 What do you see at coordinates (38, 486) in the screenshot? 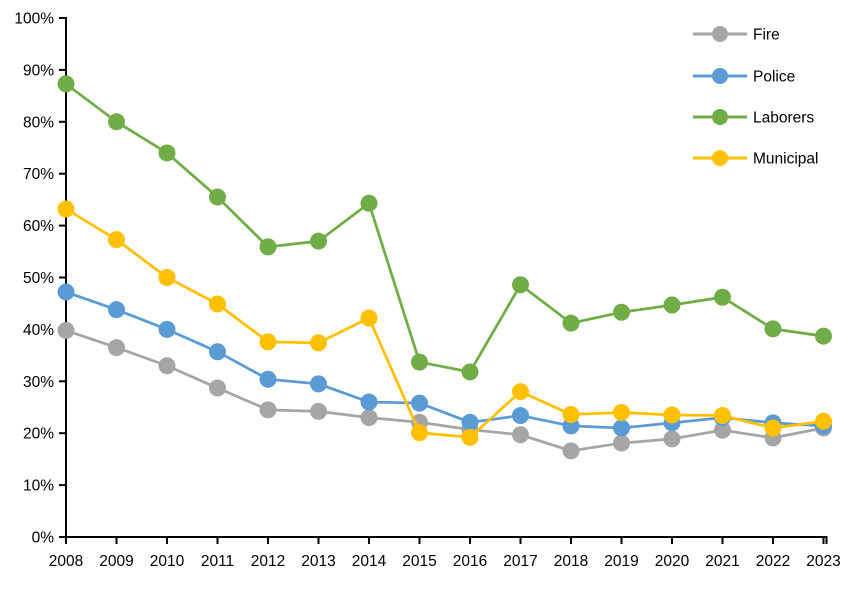
I see `y-axis-tick-label: 10%` at bounding box center [38, 486].